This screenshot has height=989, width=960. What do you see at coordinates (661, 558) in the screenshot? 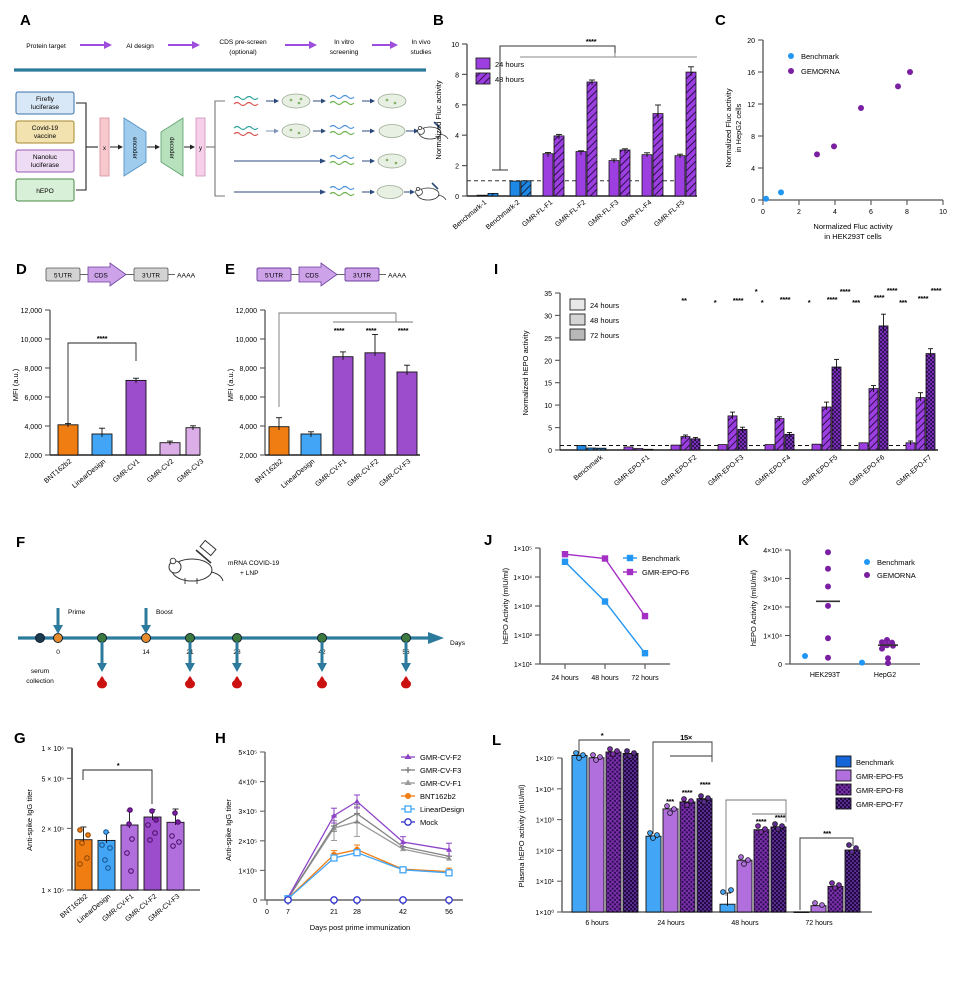
I see `legend-label-j-benchmark: Benchmark` at bounding box center [661, 558].